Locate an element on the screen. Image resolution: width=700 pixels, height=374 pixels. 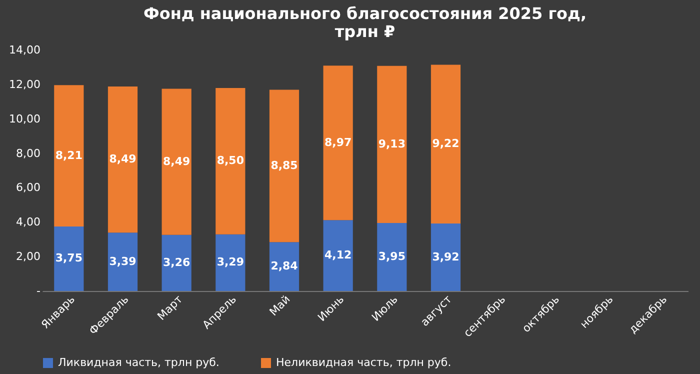
y-tick-label: 2,00 is located at coordinates (28, 257).